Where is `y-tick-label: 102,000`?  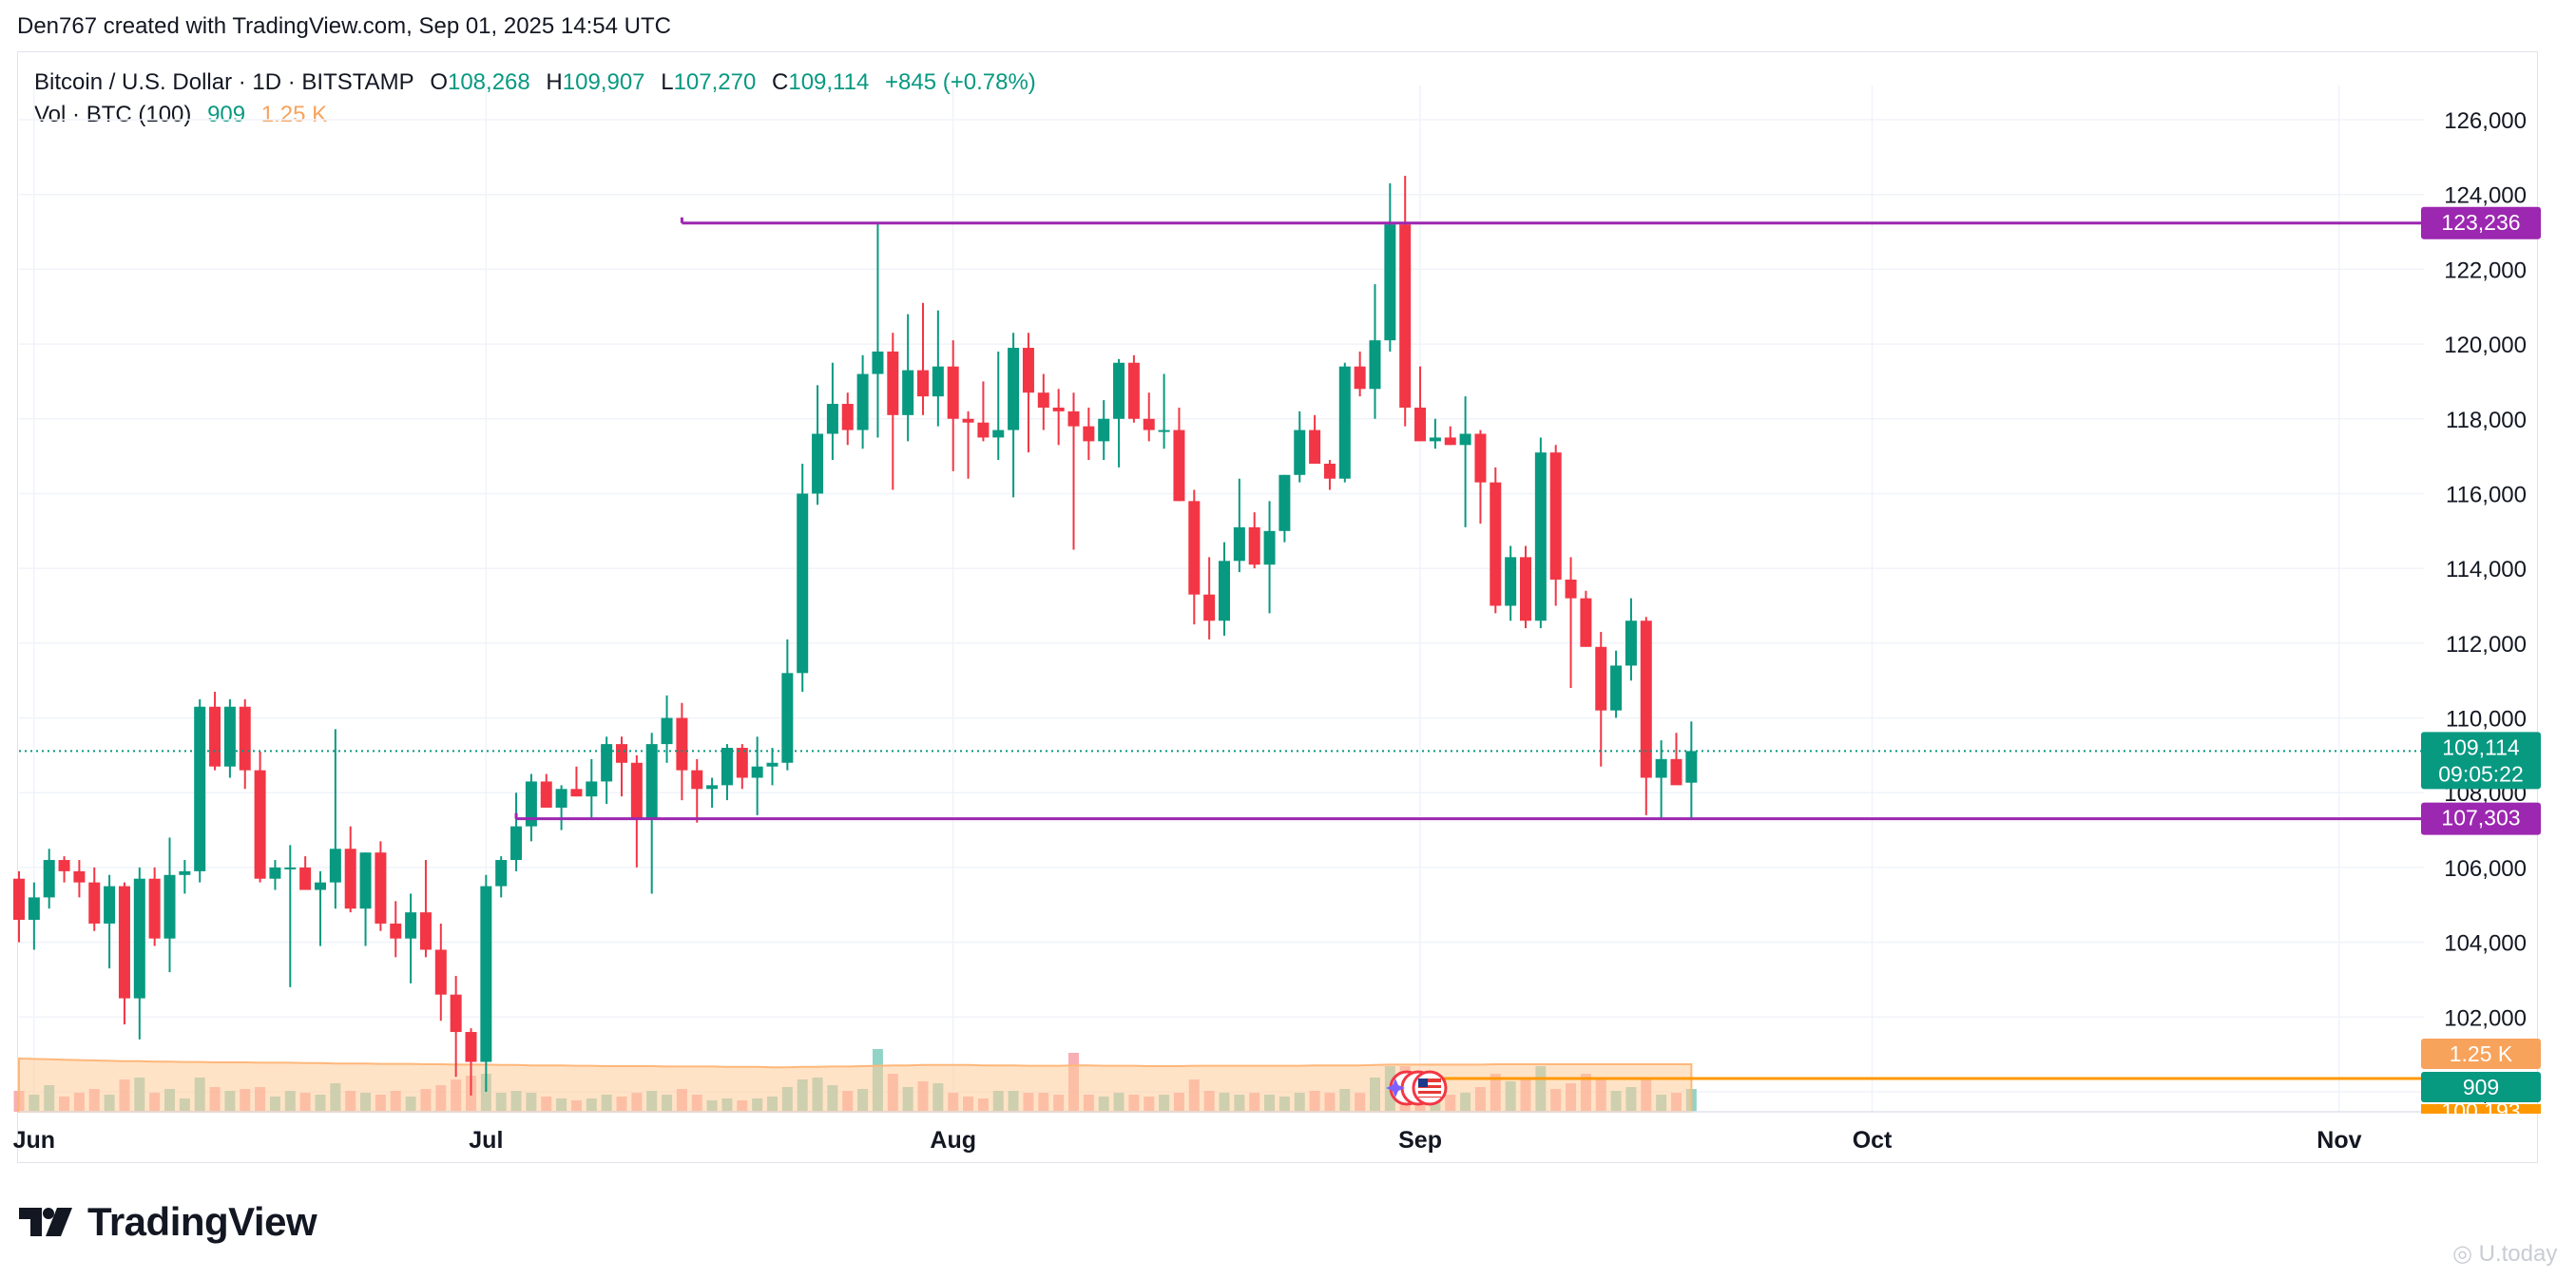 y-tick-label: 102,000 is located at coordinates (2485, 1018).